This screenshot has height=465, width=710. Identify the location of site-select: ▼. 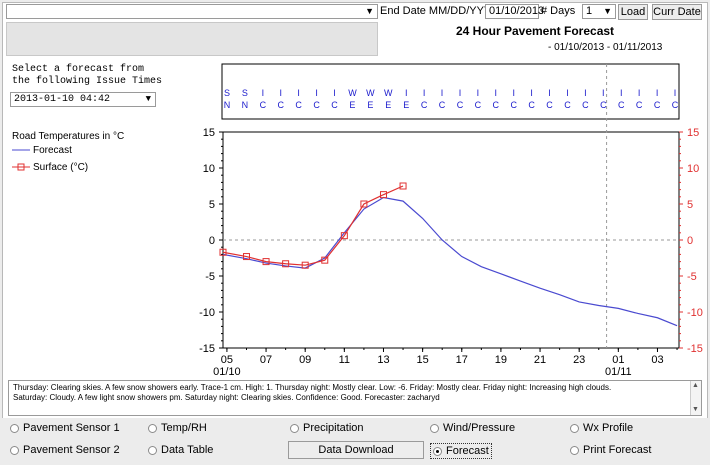
(192, 11).